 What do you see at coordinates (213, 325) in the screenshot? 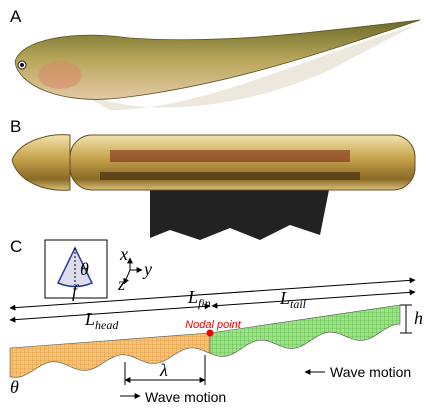
I see `nodal-point-label: Nodal point` at bounding box center [213, 325].